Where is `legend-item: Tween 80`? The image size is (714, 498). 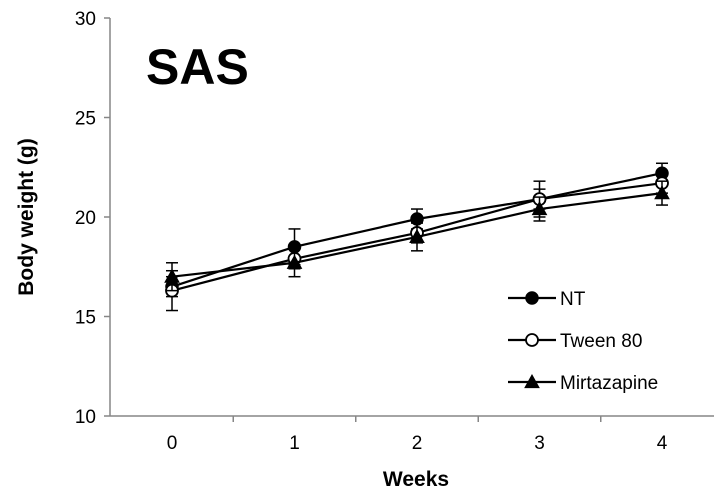
legend-item: Tween 80 is located at coordinates (575, 341).